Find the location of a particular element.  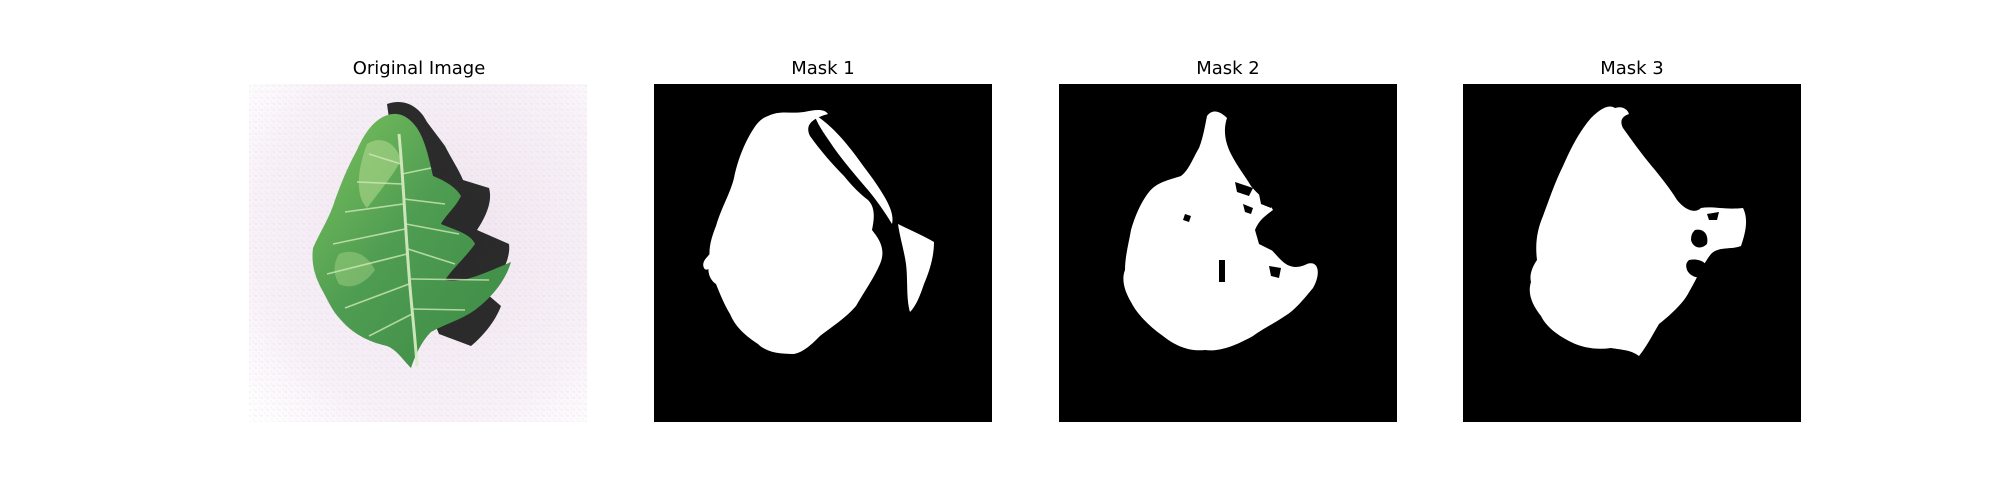

panel-title-mask-3: Mask 3 is located at coordinates (1632, 68).